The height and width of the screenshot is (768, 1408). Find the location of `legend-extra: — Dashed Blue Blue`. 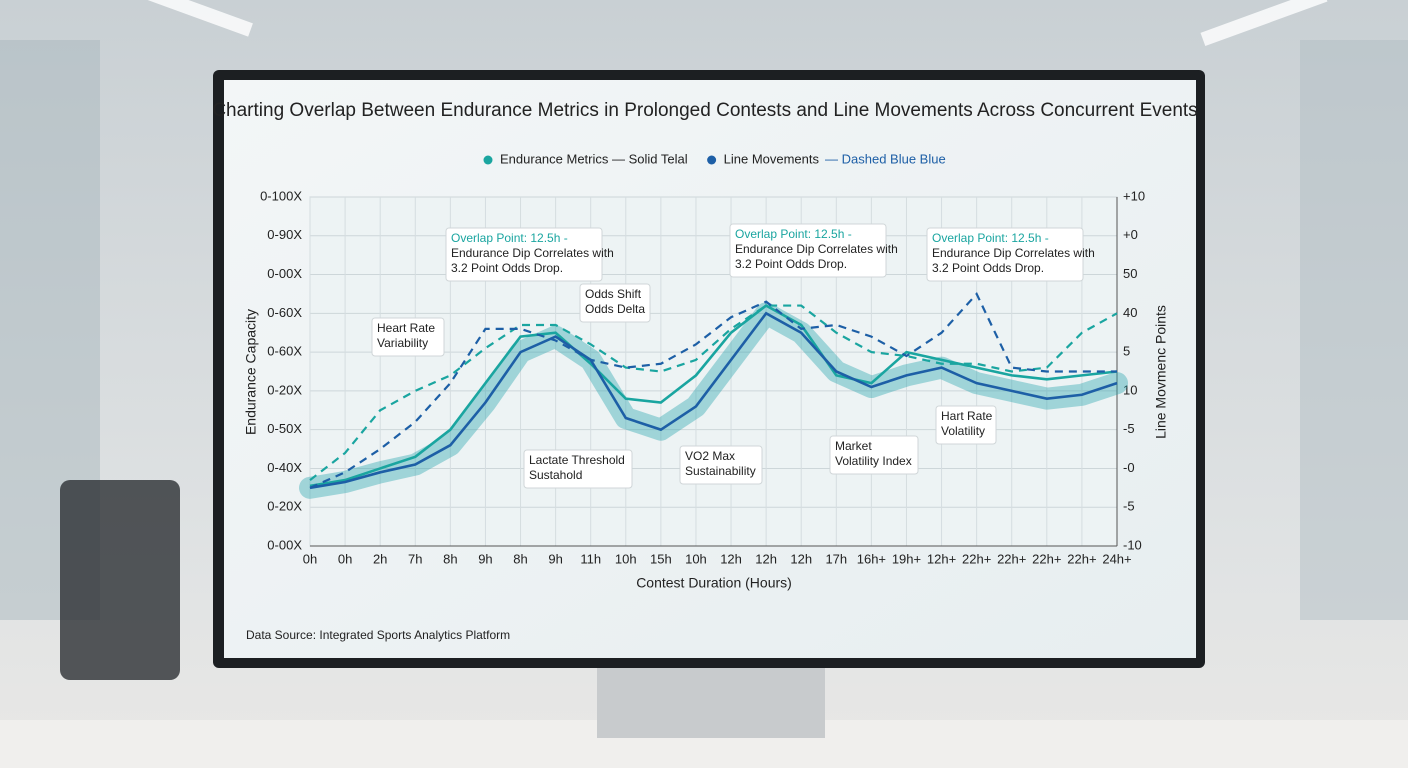

legend-extra: — Dashed Blue Blue is located at coordinates (885, 158).